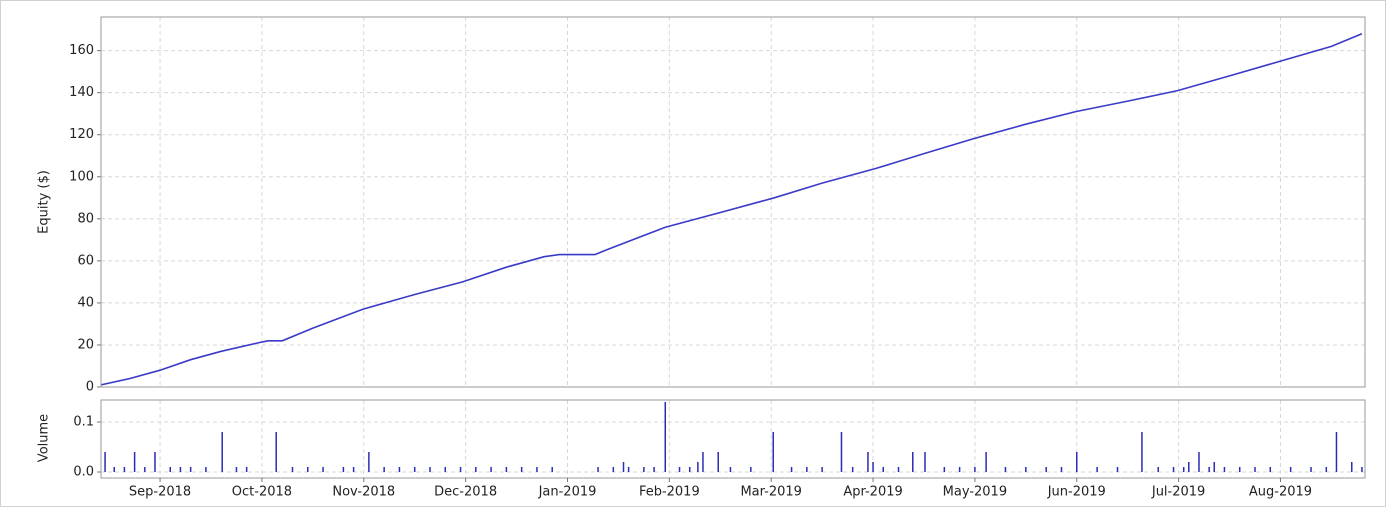 This screenshot has height=507, width=1386. What do you see at coordinates (465, 492) in the screenshot?
I see `x-tick-label: Dec-2018` at bounding box center [465, 492].